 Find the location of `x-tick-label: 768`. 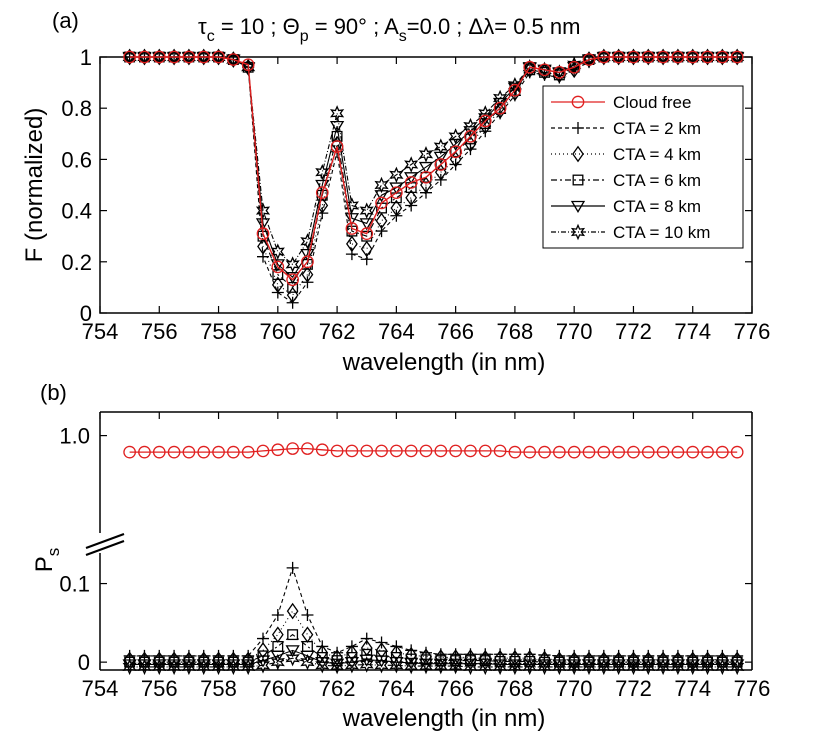

x-tick-label: 768 is located at coordinates (515, 688).